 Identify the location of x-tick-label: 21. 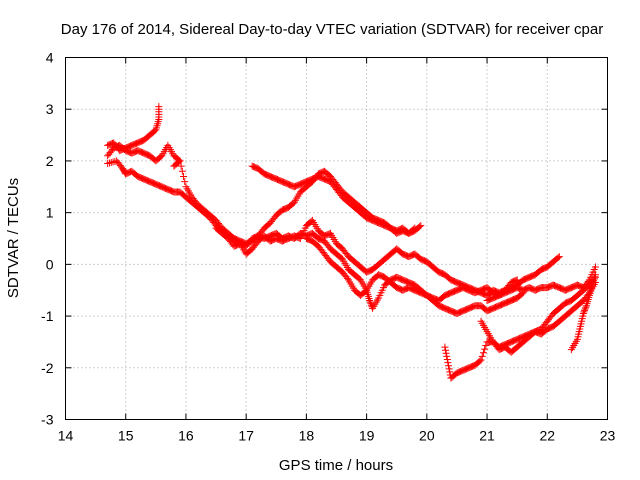
(487, 436).